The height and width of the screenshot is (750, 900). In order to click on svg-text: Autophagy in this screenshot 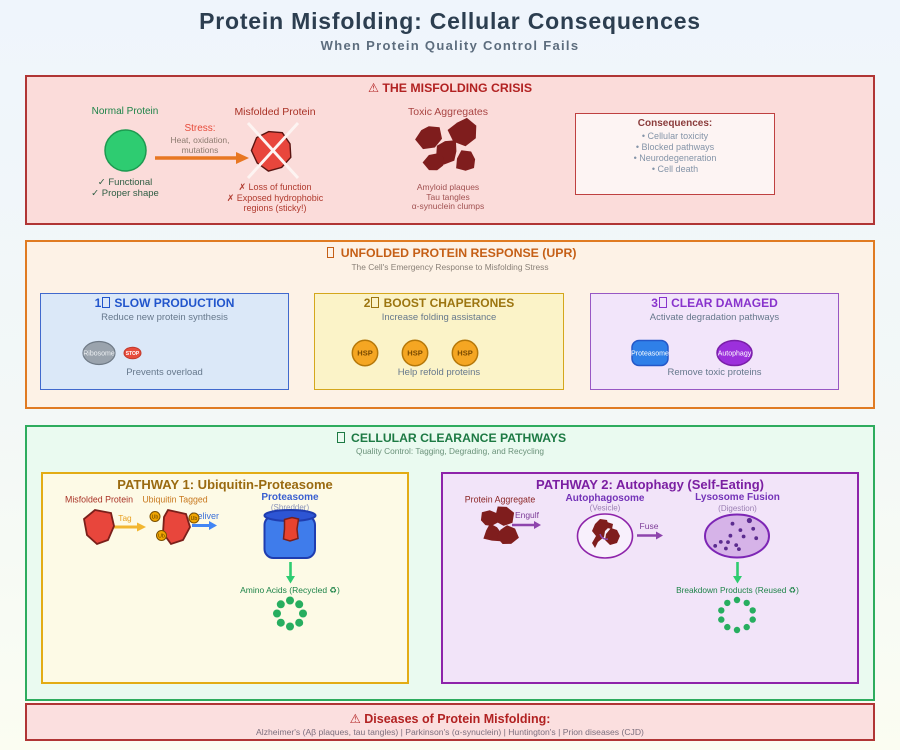, I will do `click(735, 354)`.